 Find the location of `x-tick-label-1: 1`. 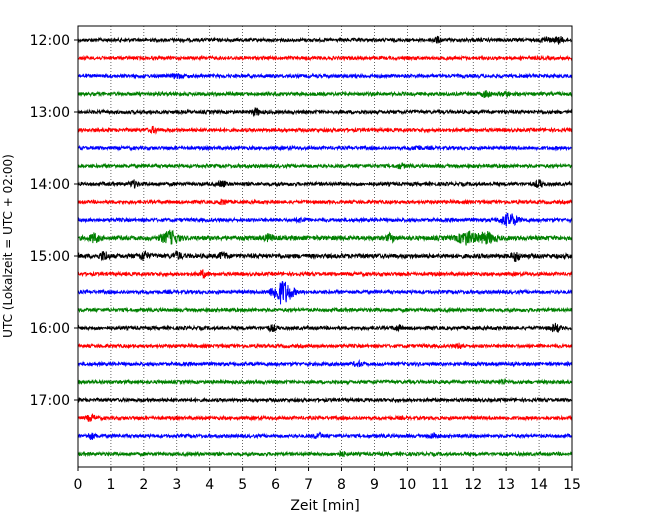

x-tick-label-1: 1 is located at coordinates (110, 485).